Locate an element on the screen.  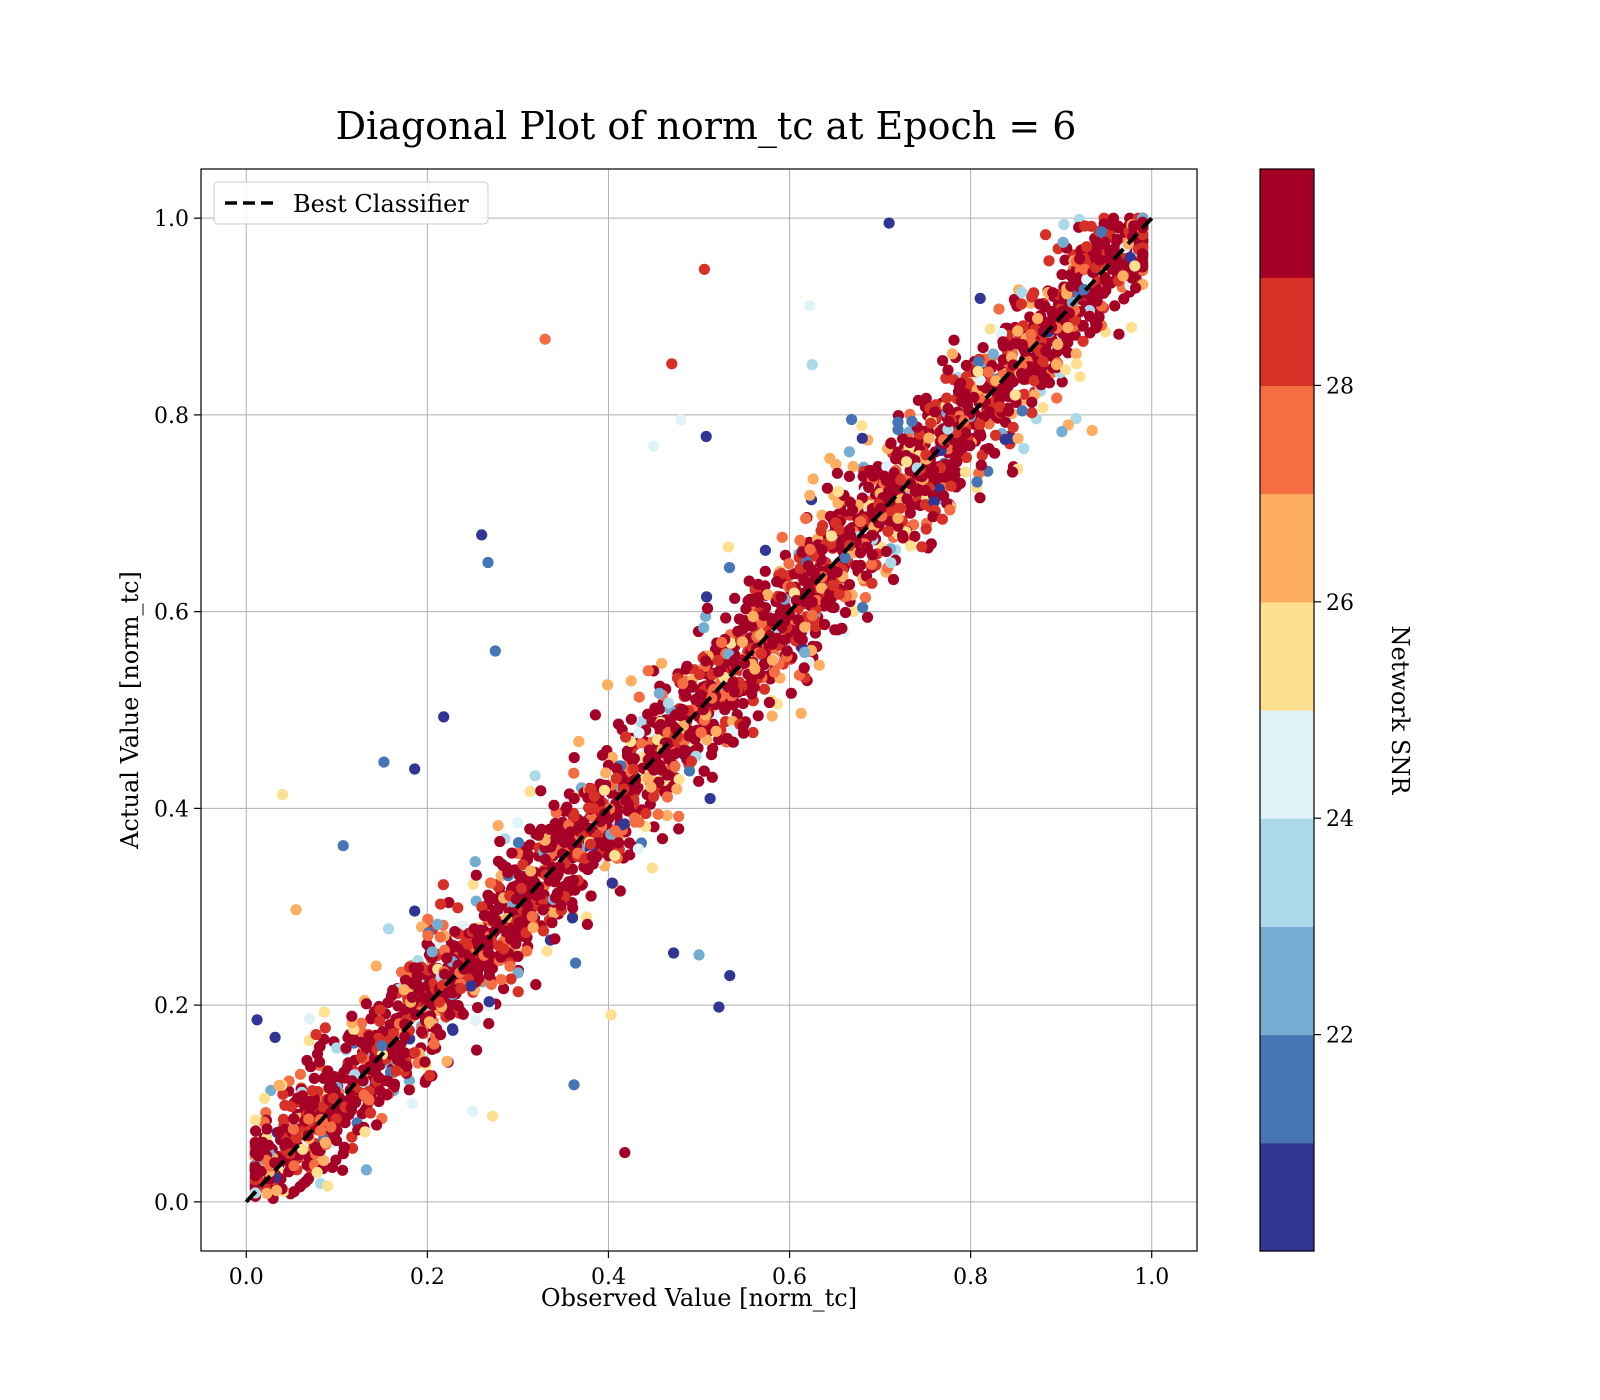
y-tick-label: 1.0 is located at coordinates (171, 219).